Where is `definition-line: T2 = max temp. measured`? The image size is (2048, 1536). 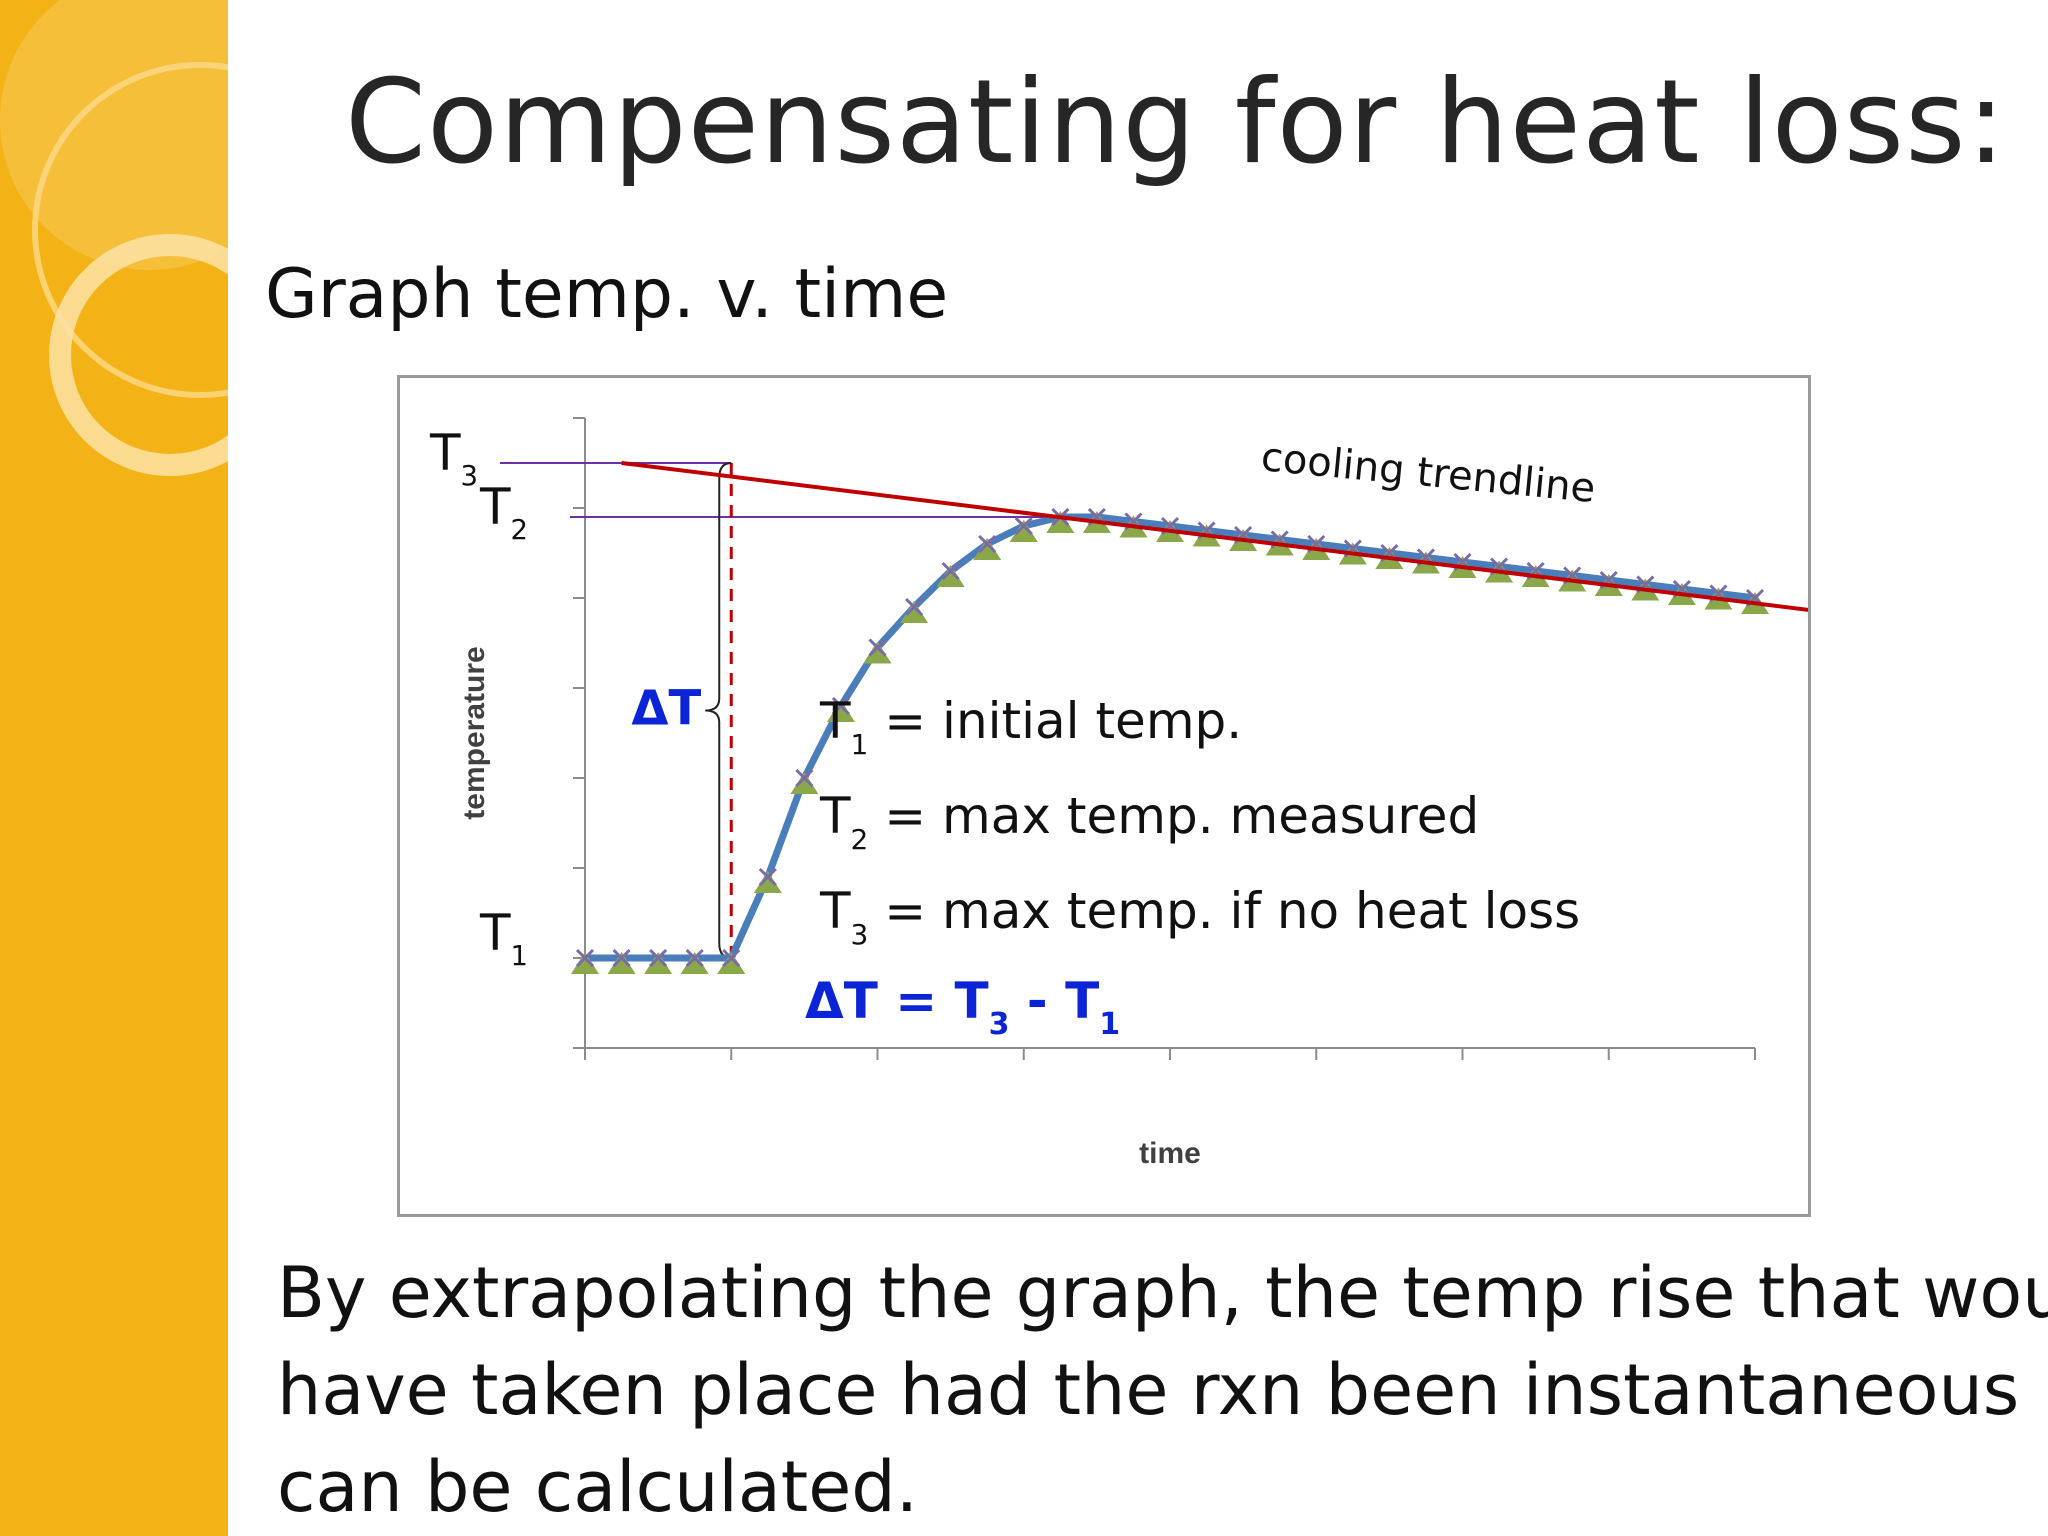
definition-line: T2 = max temp. measured is located at coordinates (1149, 821).